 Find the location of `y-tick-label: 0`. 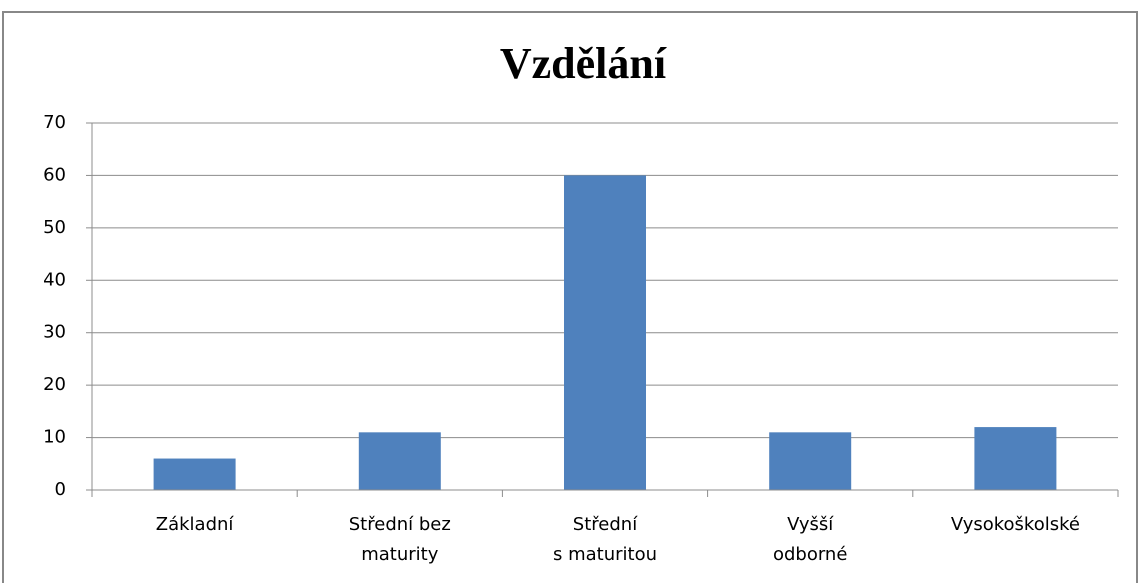

y-tick-label: 0 is located at coordinates (60, 489).